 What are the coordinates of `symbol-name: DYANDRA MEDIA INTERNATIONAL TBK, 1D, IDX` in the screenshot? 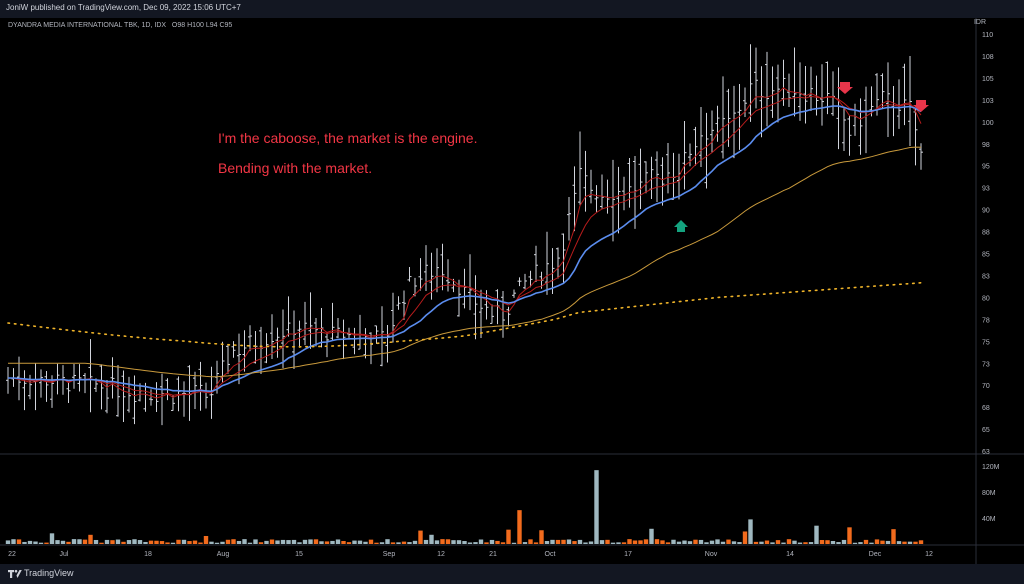 It's located at (87, 25).